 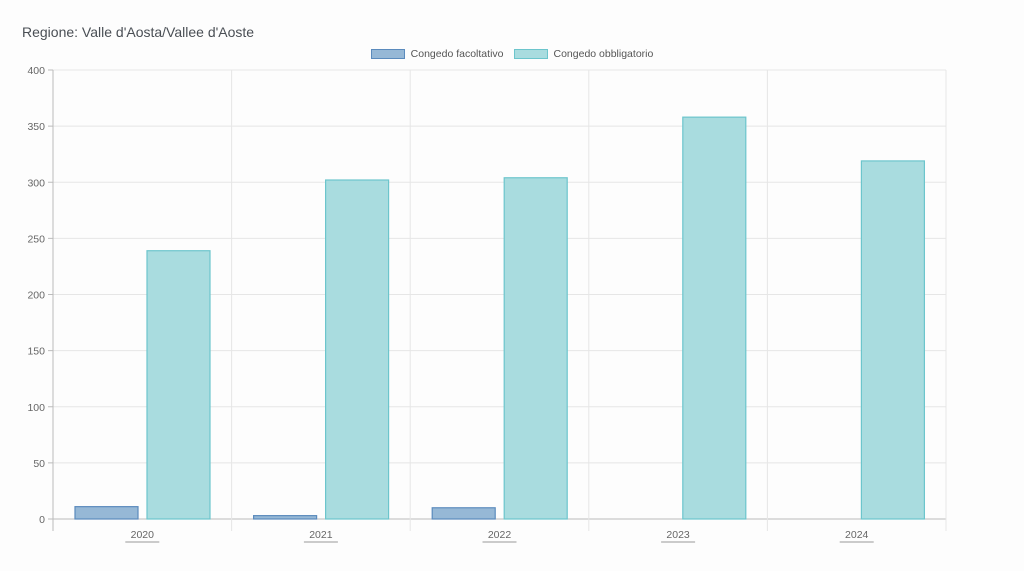 I want to click on bar-2022-facoltativo, so click(x=463, y=513).